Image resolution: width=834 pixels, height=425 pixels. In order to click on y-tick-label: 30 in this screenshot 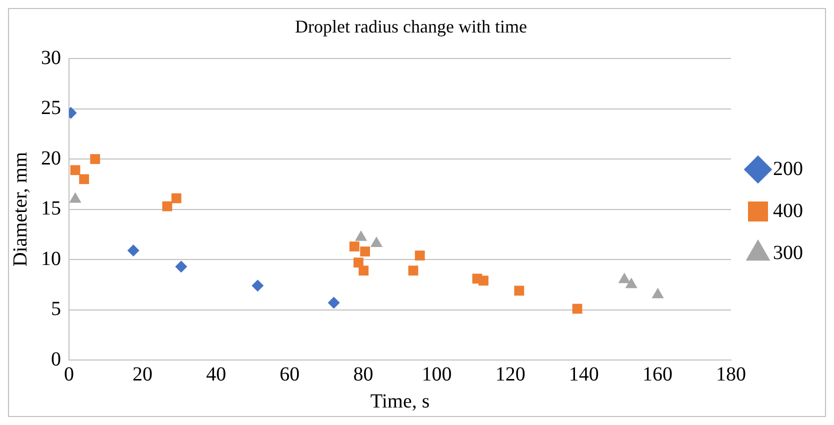, I will do `click(51, 57)`.